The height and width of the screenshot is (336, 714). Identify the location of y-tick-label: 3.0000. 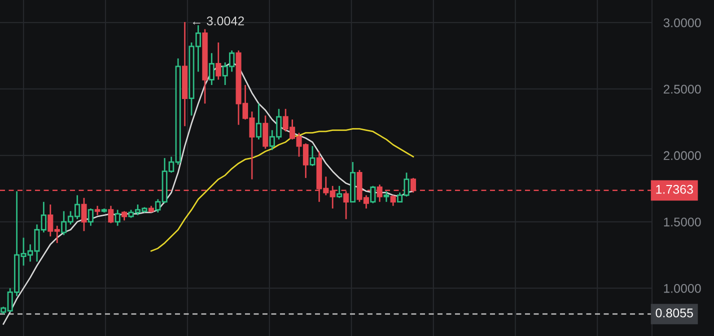
(682, 23).